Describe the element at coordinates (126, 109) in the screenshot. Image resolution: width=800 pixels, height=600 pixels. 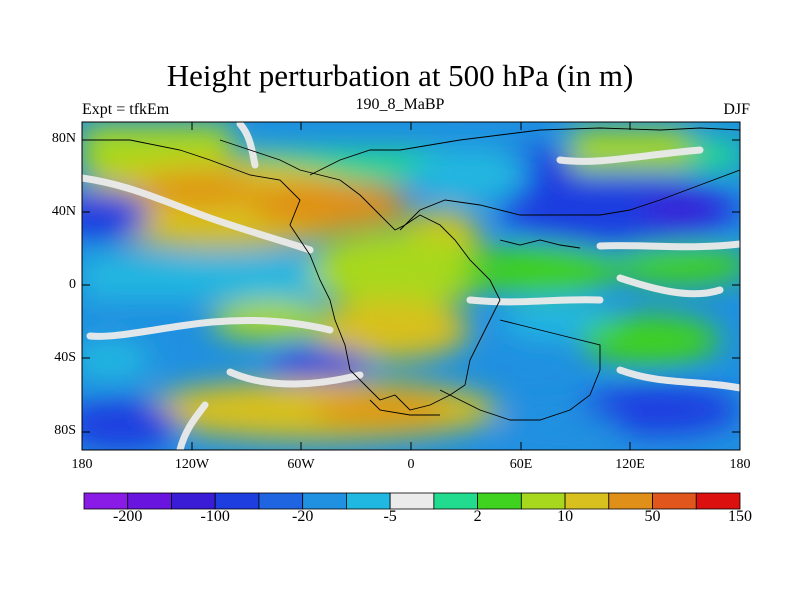
I see `experiment-label: Expt = tfkEm` at that location.